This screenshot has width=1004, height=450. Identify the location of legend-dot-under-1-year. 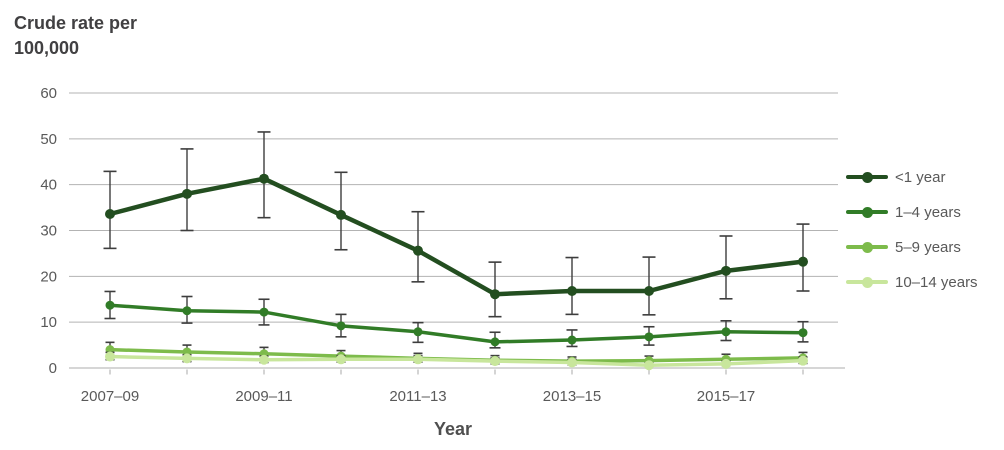
(867, 177).